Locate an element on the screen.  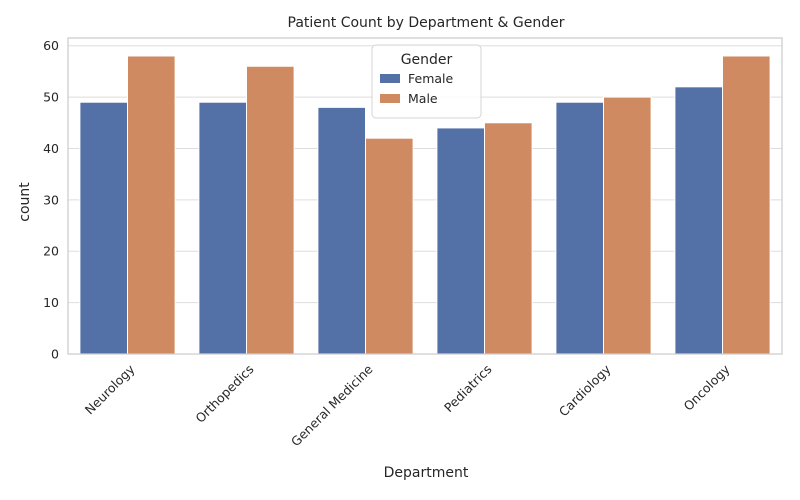
bar-female-cardiology is located at coordinates (580, 228).